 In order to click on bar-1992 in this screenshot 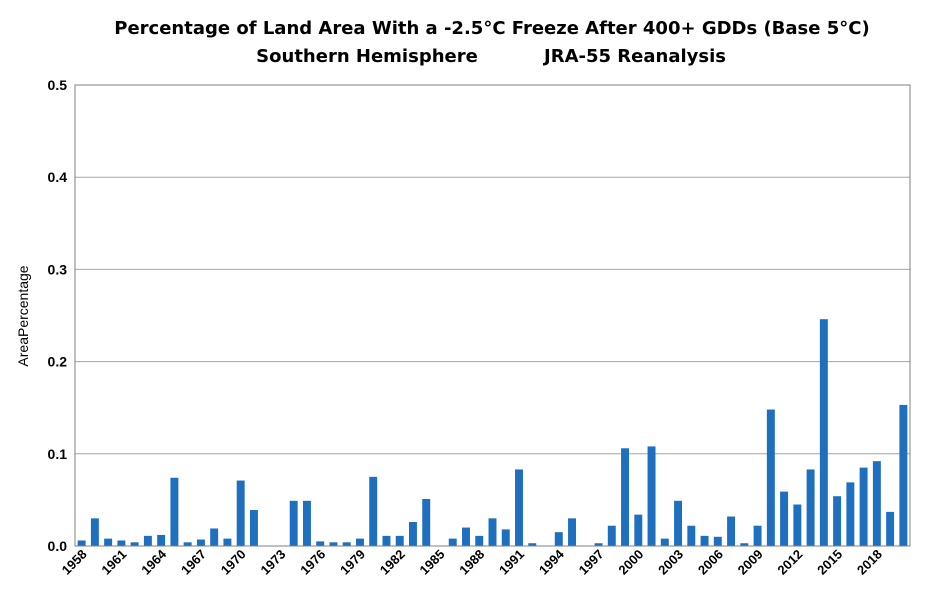, I will do `click(532, 544)`.